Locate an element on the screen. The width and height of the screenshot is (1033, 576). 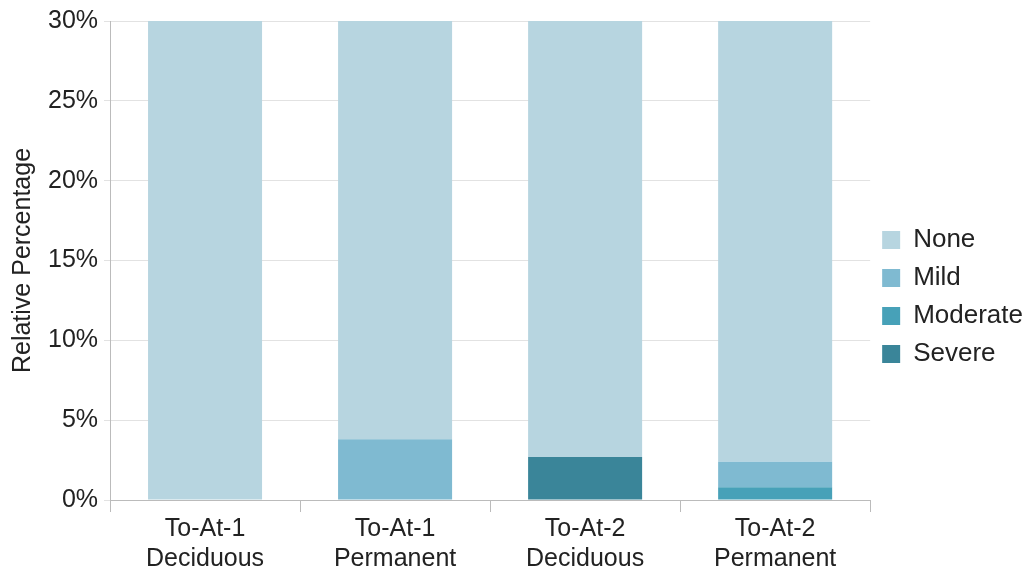
legend-label: None is located at coordinates (944, 238).